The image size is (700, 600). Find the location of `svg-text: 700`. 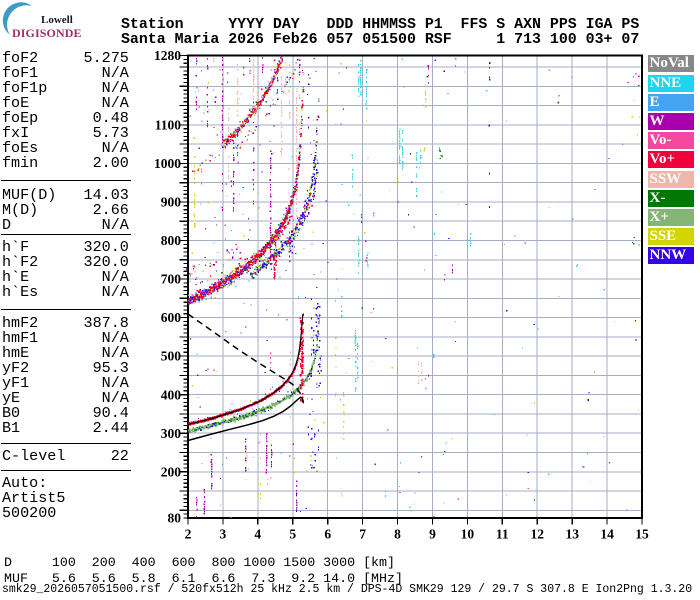

svg-text: 700 is located at coordinates (171, 279).